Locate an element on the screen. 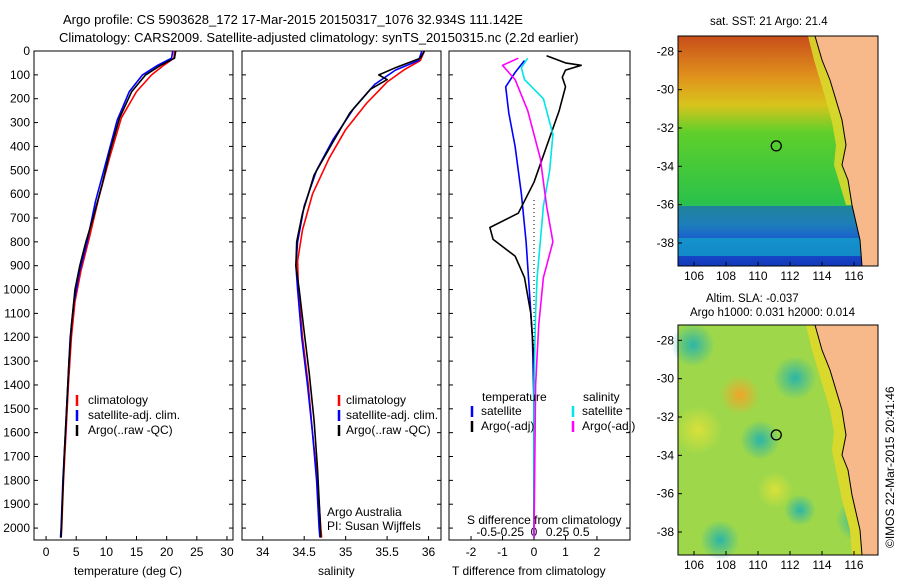 This screenshot has height=580, width=900. difference-legend-salinity: salinity satellite Argo(-adj) is located at coordinates (603, 411).